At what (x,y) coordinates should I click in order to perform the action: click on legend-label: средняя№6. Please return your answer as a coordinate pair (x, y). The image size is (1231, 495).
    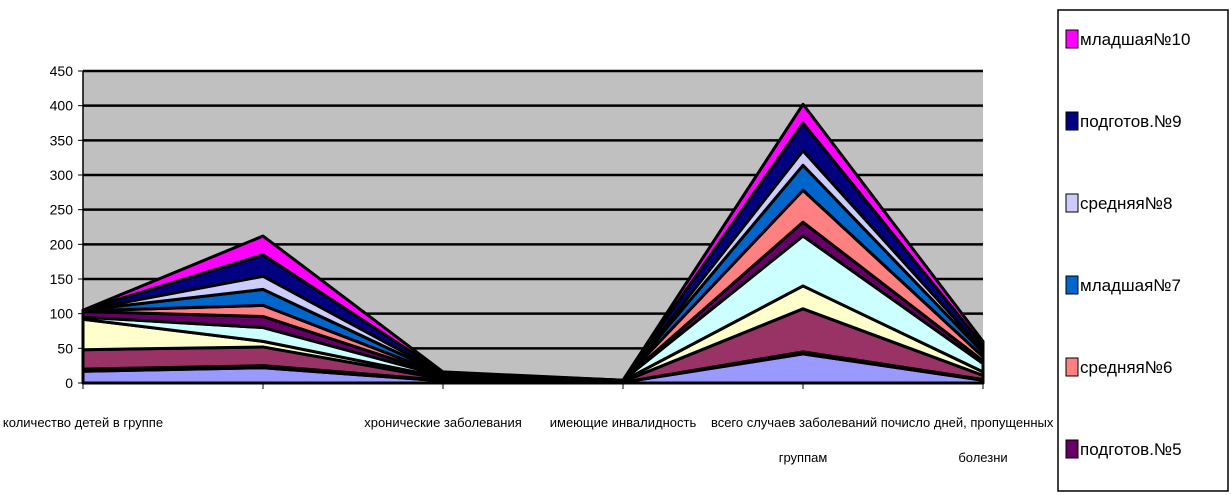
    Looking at the image, I should click on (1126, 367).